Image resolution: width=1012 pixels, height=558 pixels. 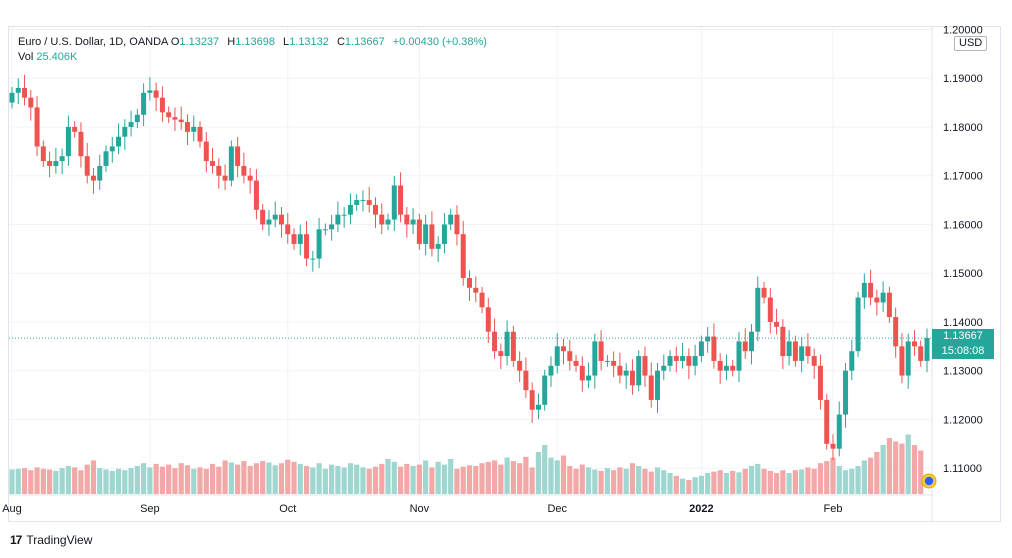 I want to click on open-value: 1.13237, so click(x=199, y=42).